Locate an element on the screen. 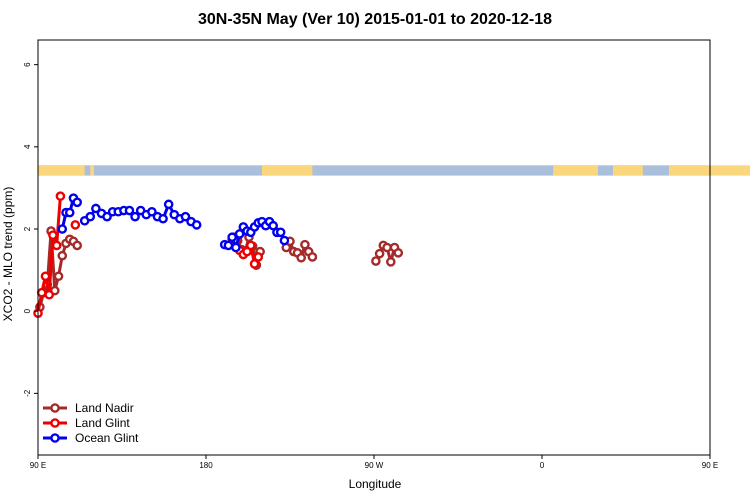 The width and height of the screenshot is (750, 500). x-tick-label: 0 is located at coordinates (542, 465).